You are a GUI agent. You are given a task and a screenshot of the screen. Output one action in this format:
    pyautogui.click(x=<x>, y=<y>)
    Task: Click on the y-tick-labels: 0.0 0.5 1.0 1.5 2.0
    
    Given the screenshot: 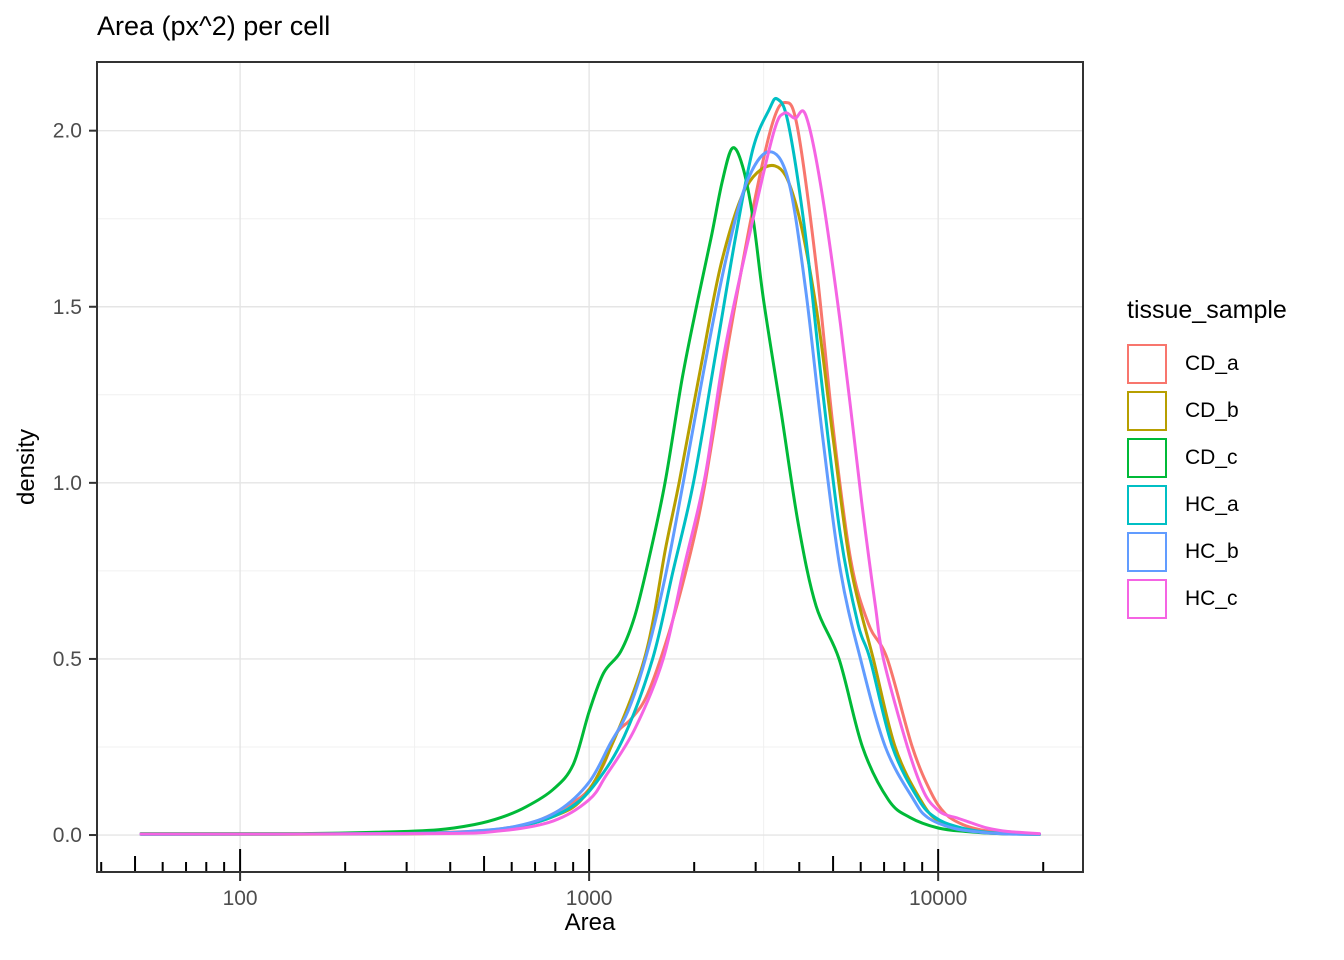 What is the action you would take?
    pyautogui.click(x=67, y=483)
    